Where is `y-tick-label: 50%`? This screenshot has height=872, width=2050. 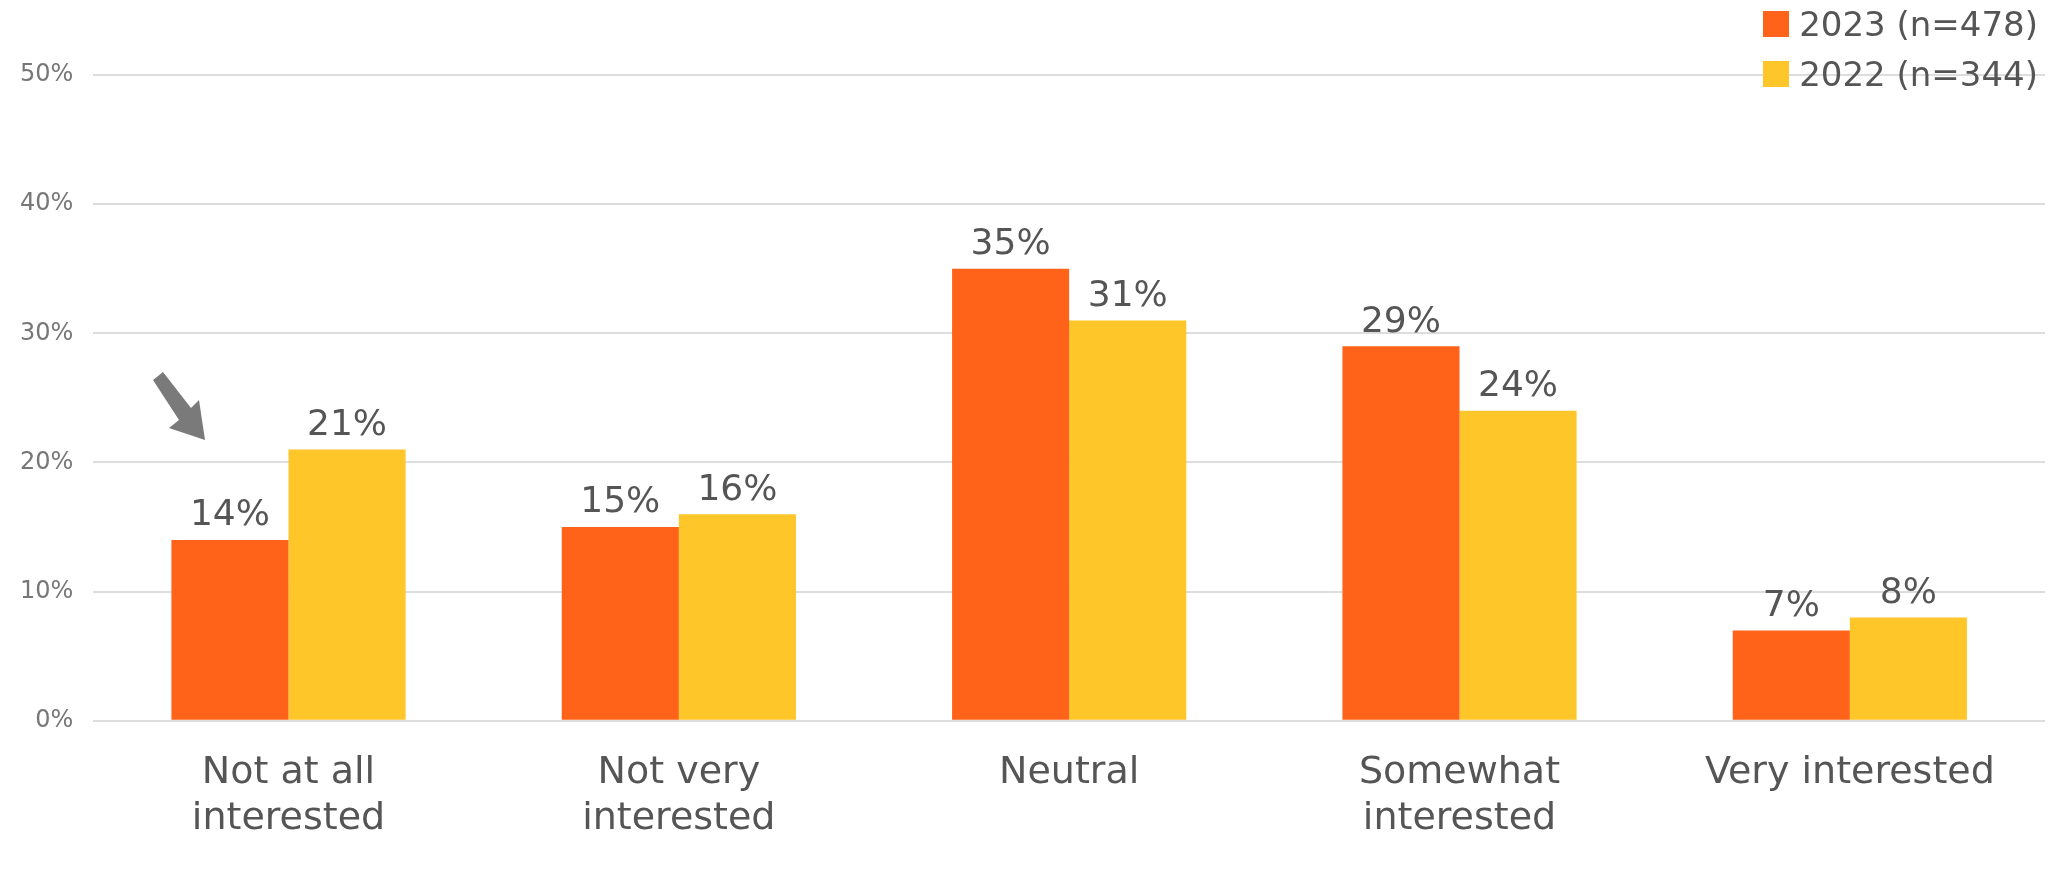 y-tick-label: 50% is located at coordinates (47, 73).